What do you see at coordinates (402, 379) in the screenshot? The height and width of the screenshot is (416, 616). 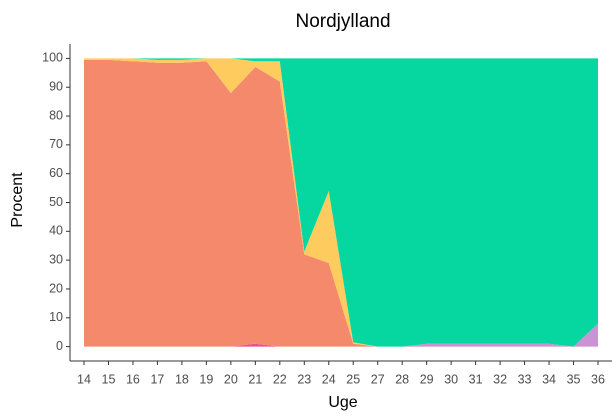 I see `x-tick-label: 28` at bounding box center [402, 379].